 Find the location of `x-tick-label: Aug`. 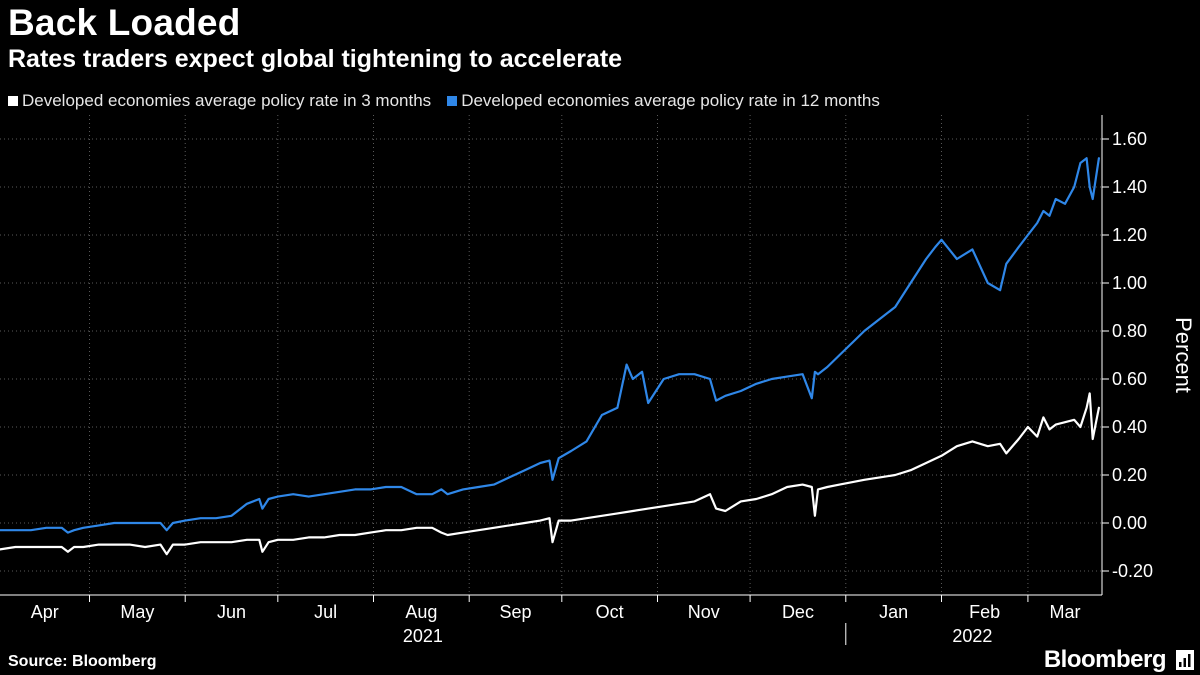

x-tick-label: Aug is located at coordinates (421, 612).